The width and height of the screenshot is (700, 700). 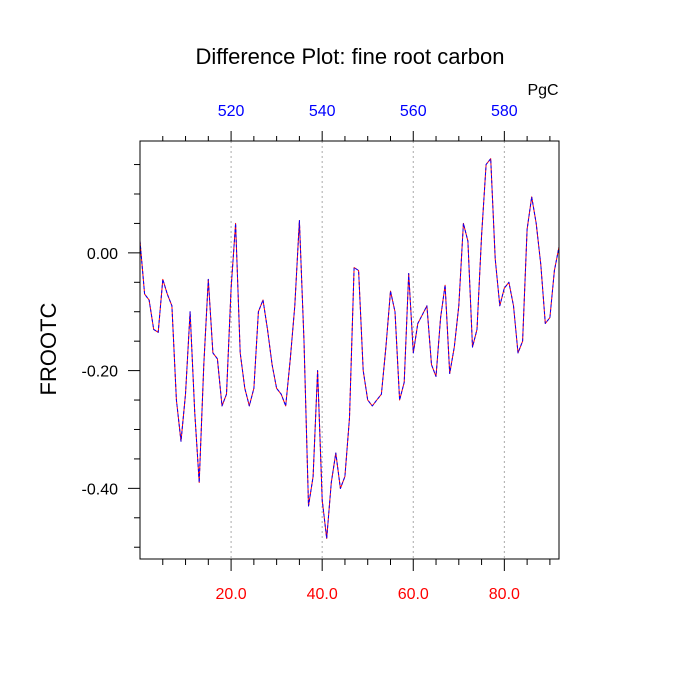 What do you see at coordinates (350, 56) in the screenshot?
I see `chart-title: Difference Plot: fine root carbon` at bounding box center [350, 56].